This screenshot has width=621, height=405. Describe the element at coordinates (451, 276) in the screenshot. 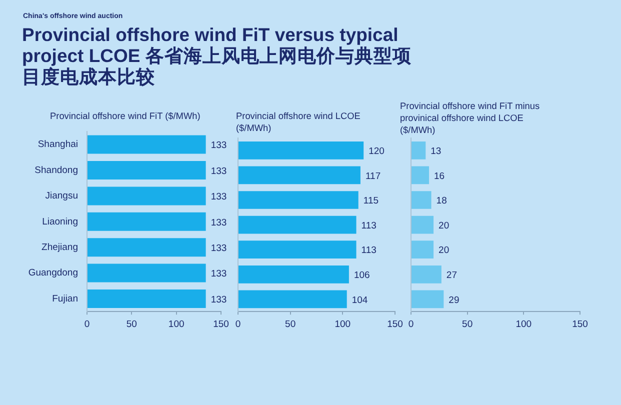

I see `data-label: 27` at that location.